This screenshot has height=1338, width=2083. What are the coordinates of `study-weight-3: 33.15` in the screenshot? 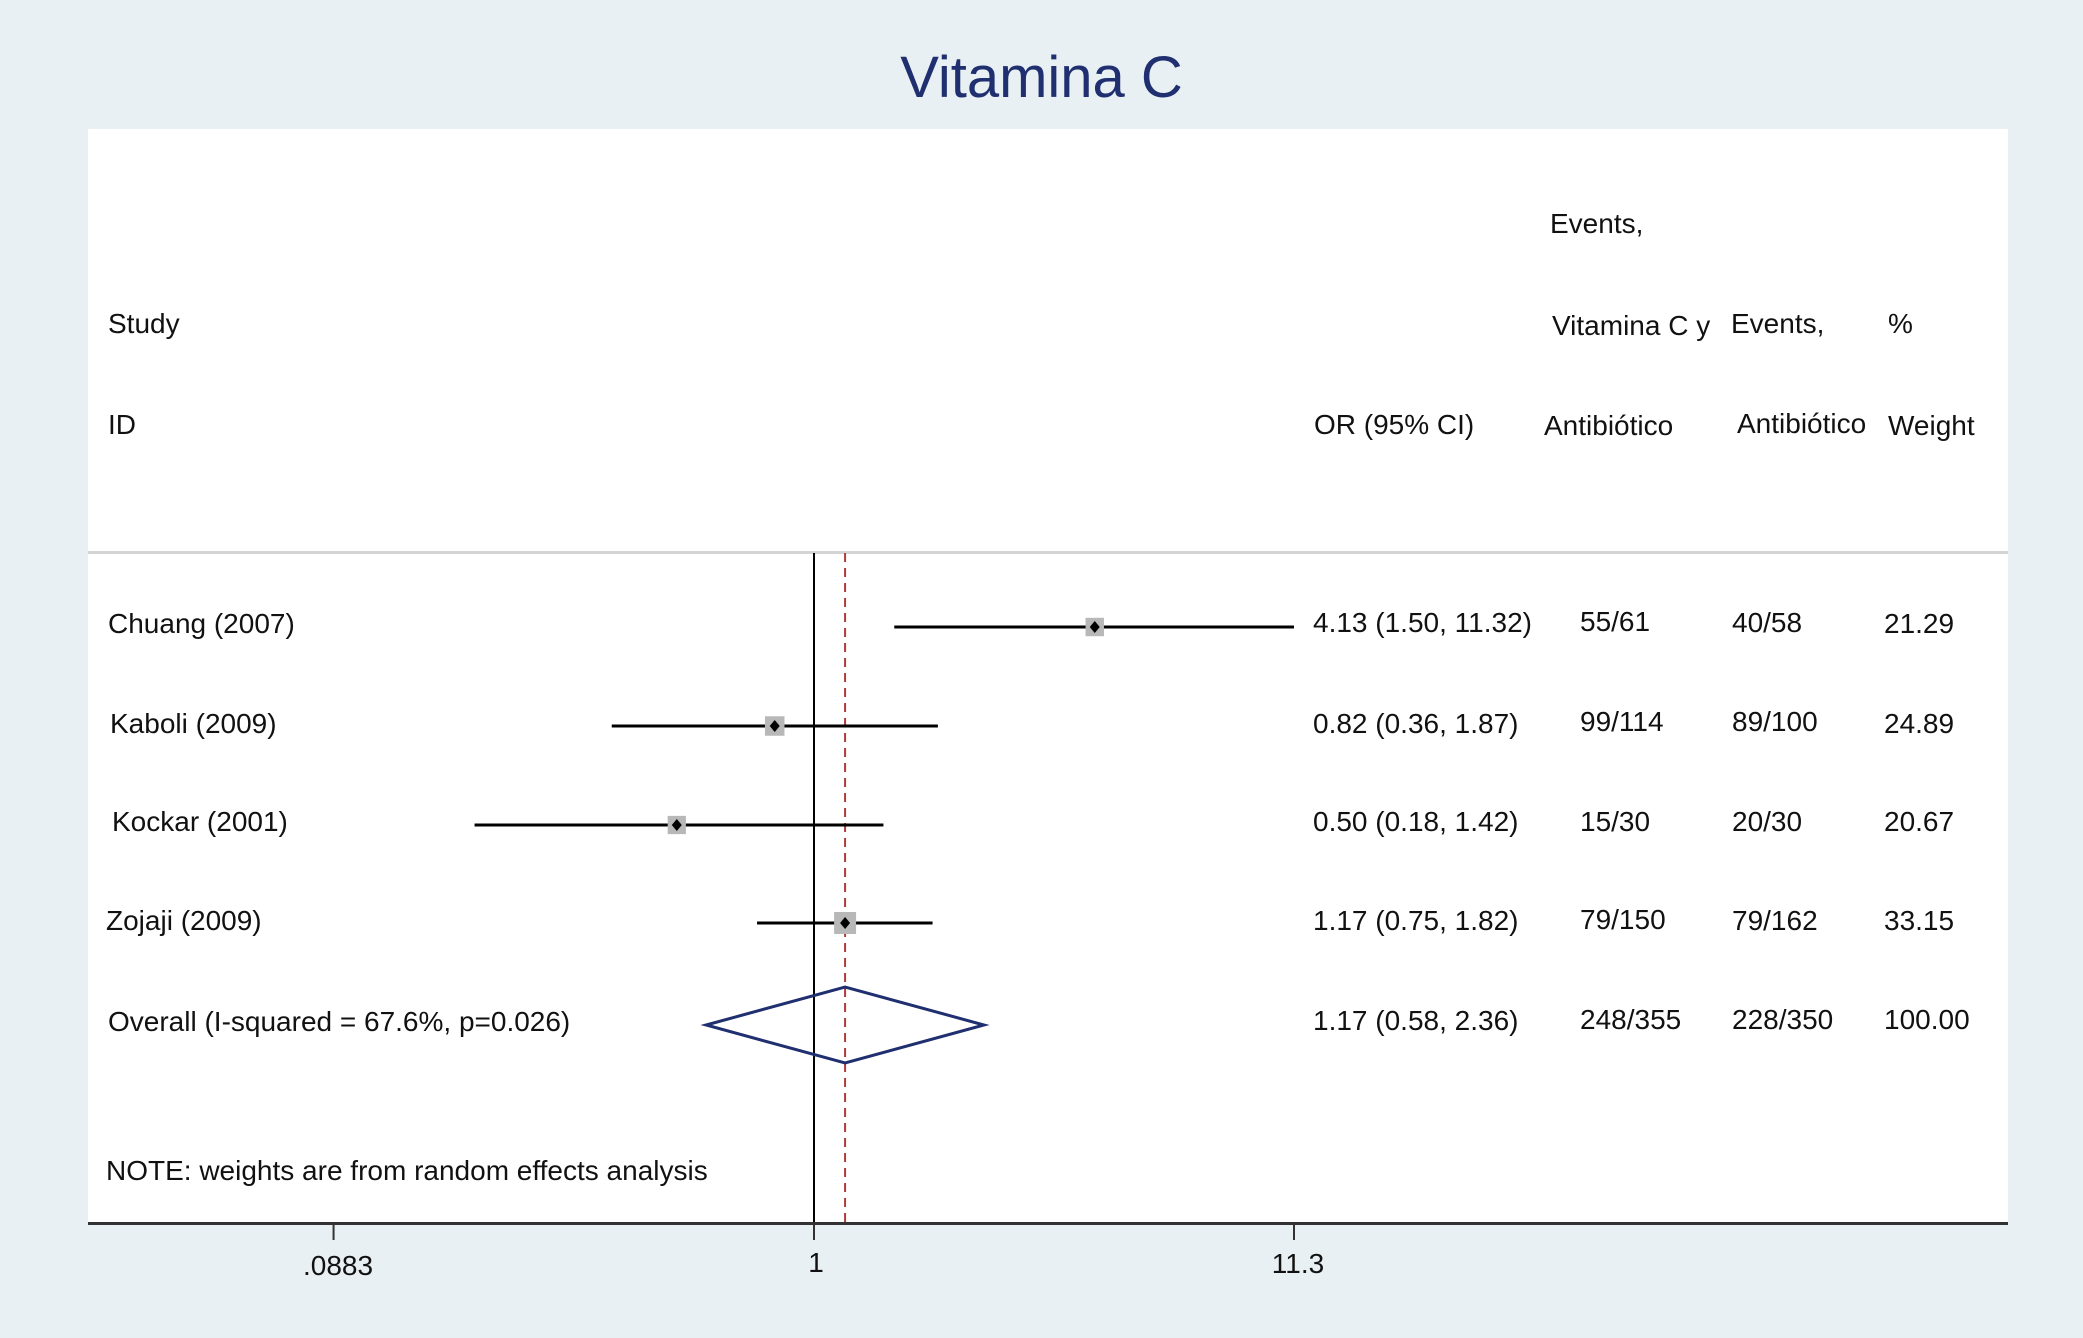 It's located at (1919, 920).